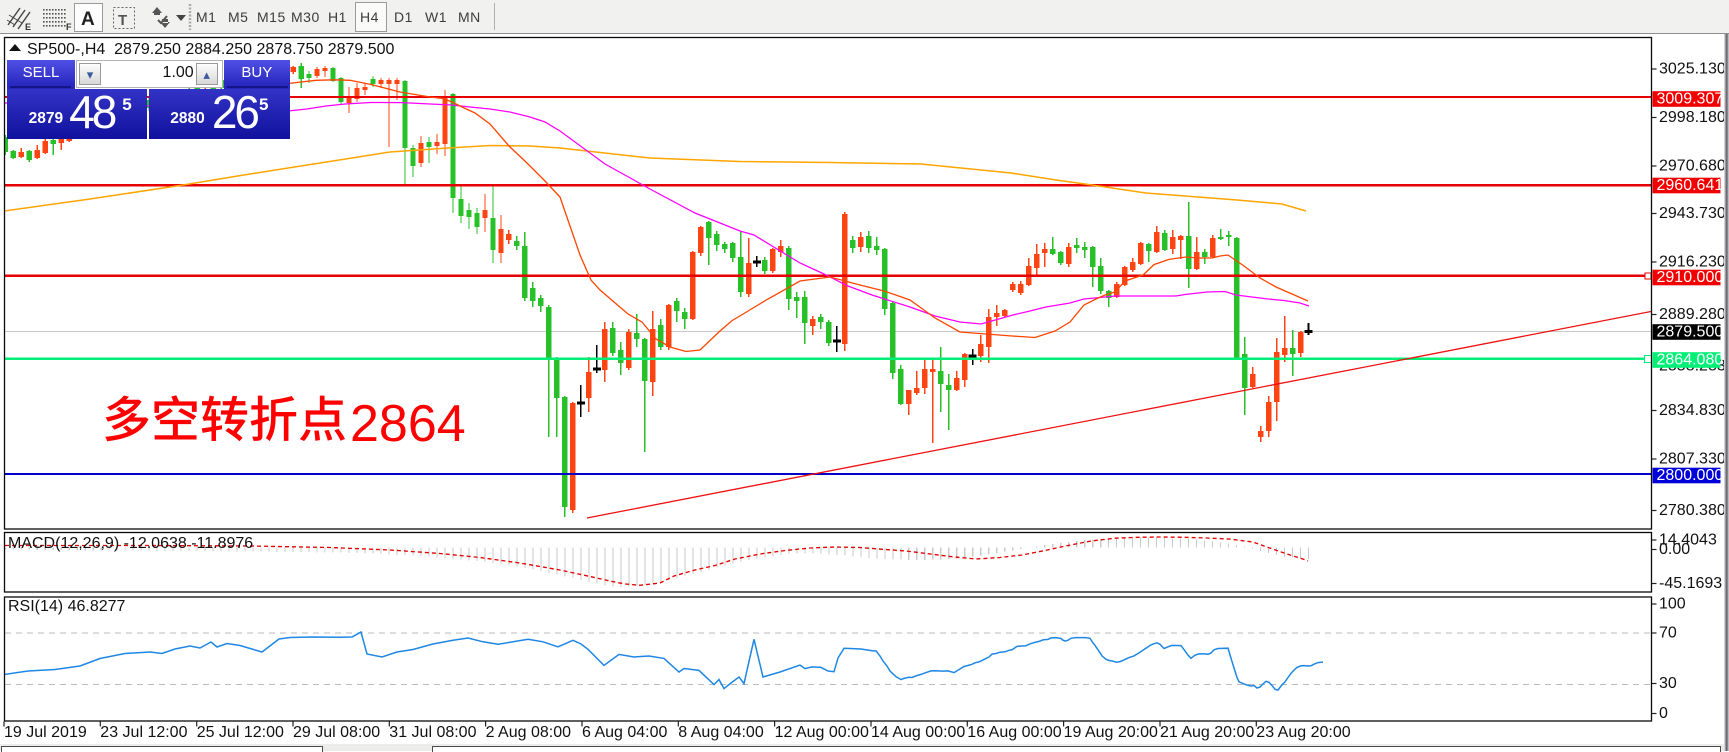 This screenshot has width=1729, height=752. I want to click on svg-text: 19 Jul 2019, so click(45, 732).